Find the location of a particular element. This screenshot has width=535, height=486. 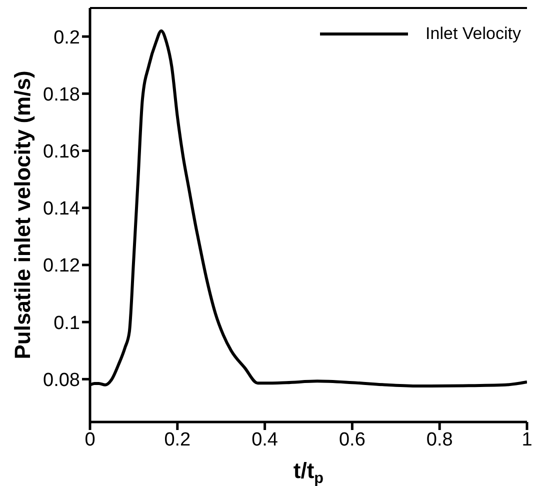

x-tick-label: 0.6 is located at coordinates (352, 439).